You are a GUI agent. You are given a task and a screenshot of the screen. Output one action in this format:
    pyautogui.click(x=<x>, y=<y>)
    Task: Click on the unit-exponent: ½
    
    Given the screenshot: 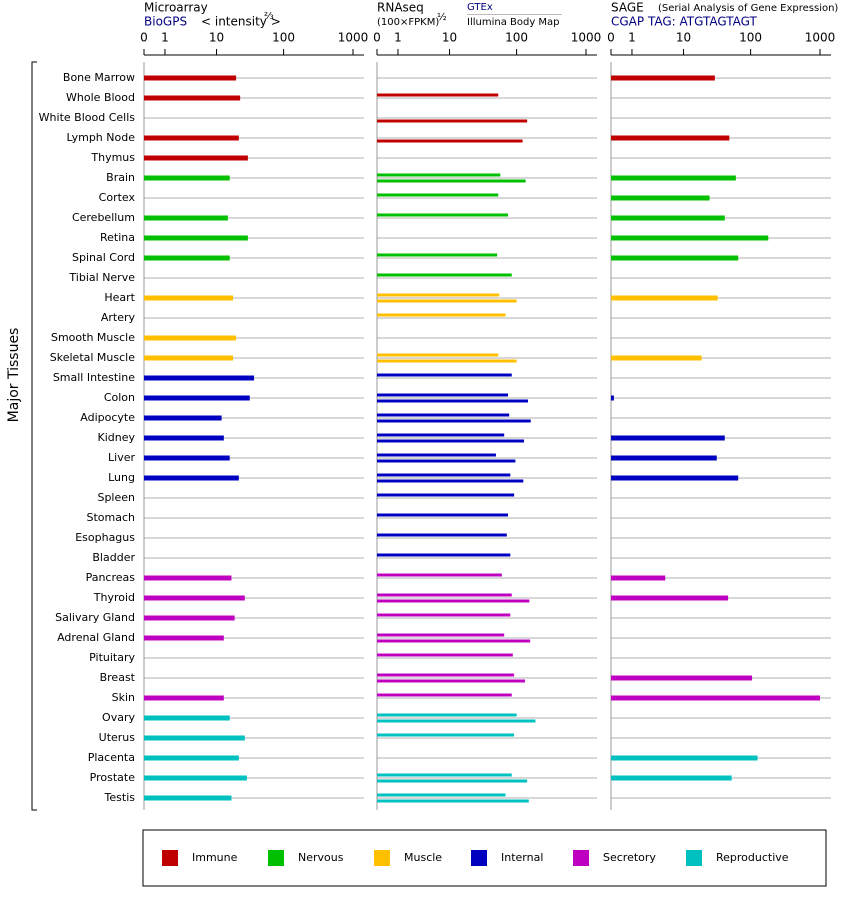 What is the action you would take?
    pyautogui.click(x=442, y=17)
    